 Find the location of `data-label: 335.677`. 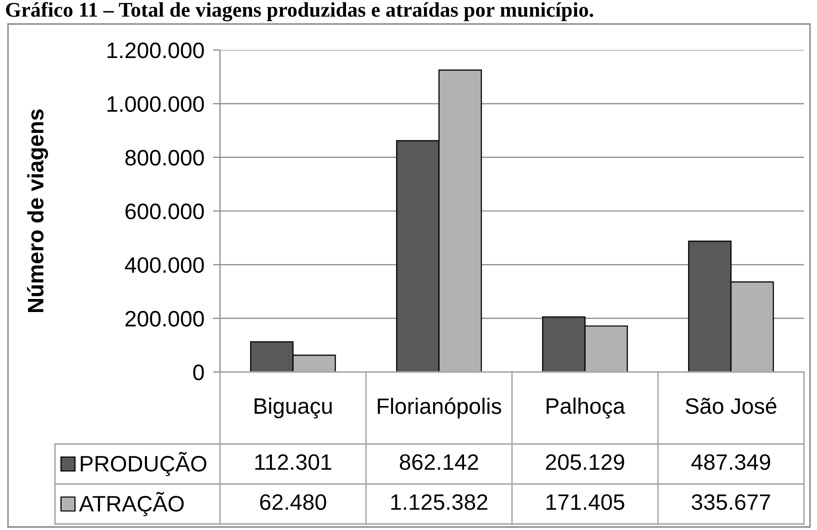

data-label: 335.677 is located at coordinates (731, 502).